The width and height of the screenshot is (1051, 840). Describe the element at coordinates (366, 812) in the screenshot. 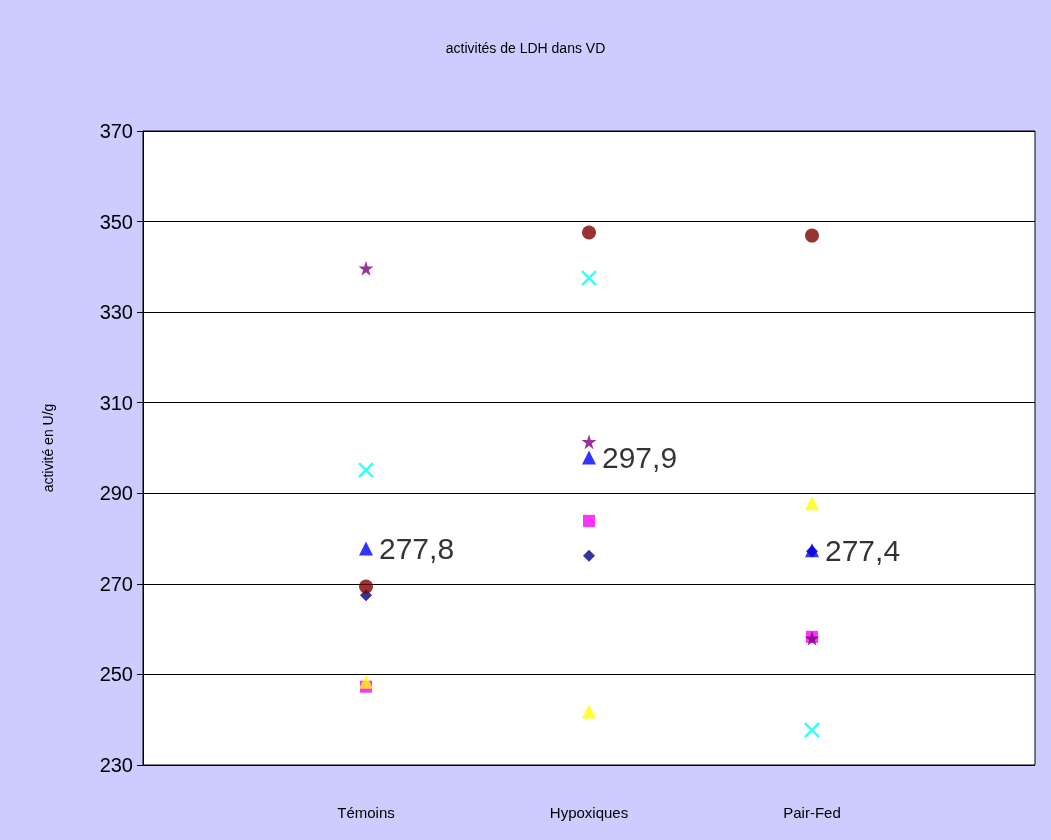

I see `x-tick-label: Témoins` at that location.